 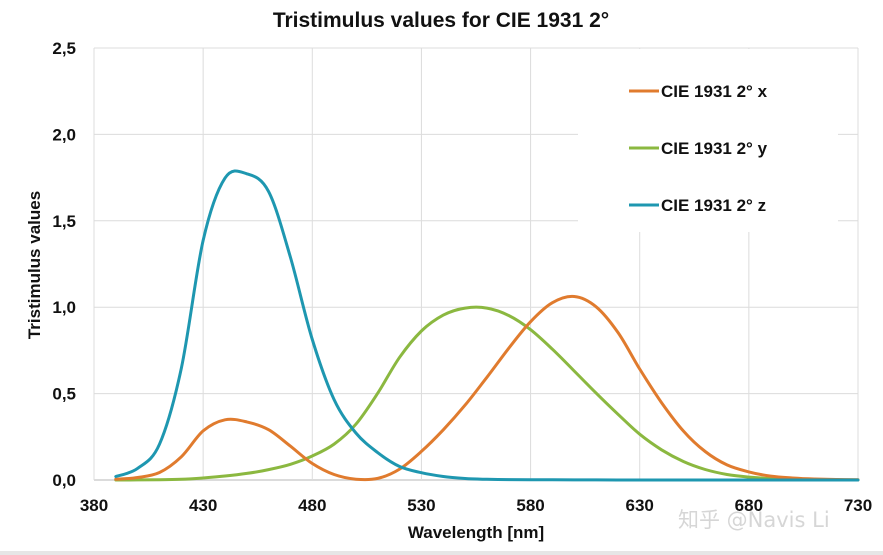 I want to click on x-tick-label: 430, so click(x=203, y=505).